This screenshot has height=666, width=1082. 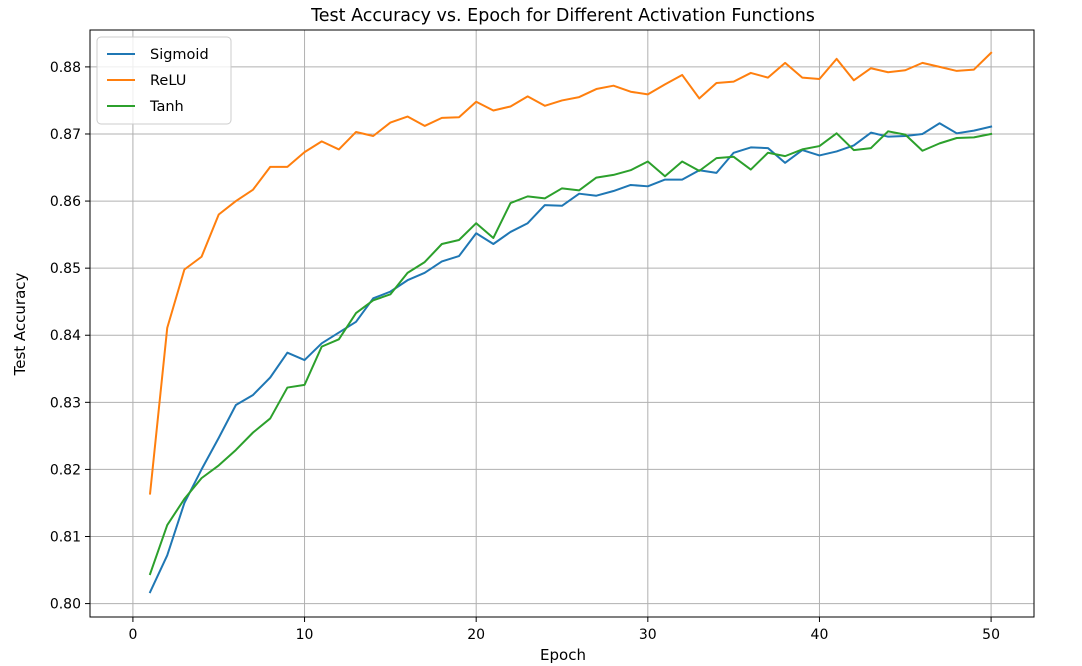 I want to click on x-tick-label: 0, so click(x=132, y=635).